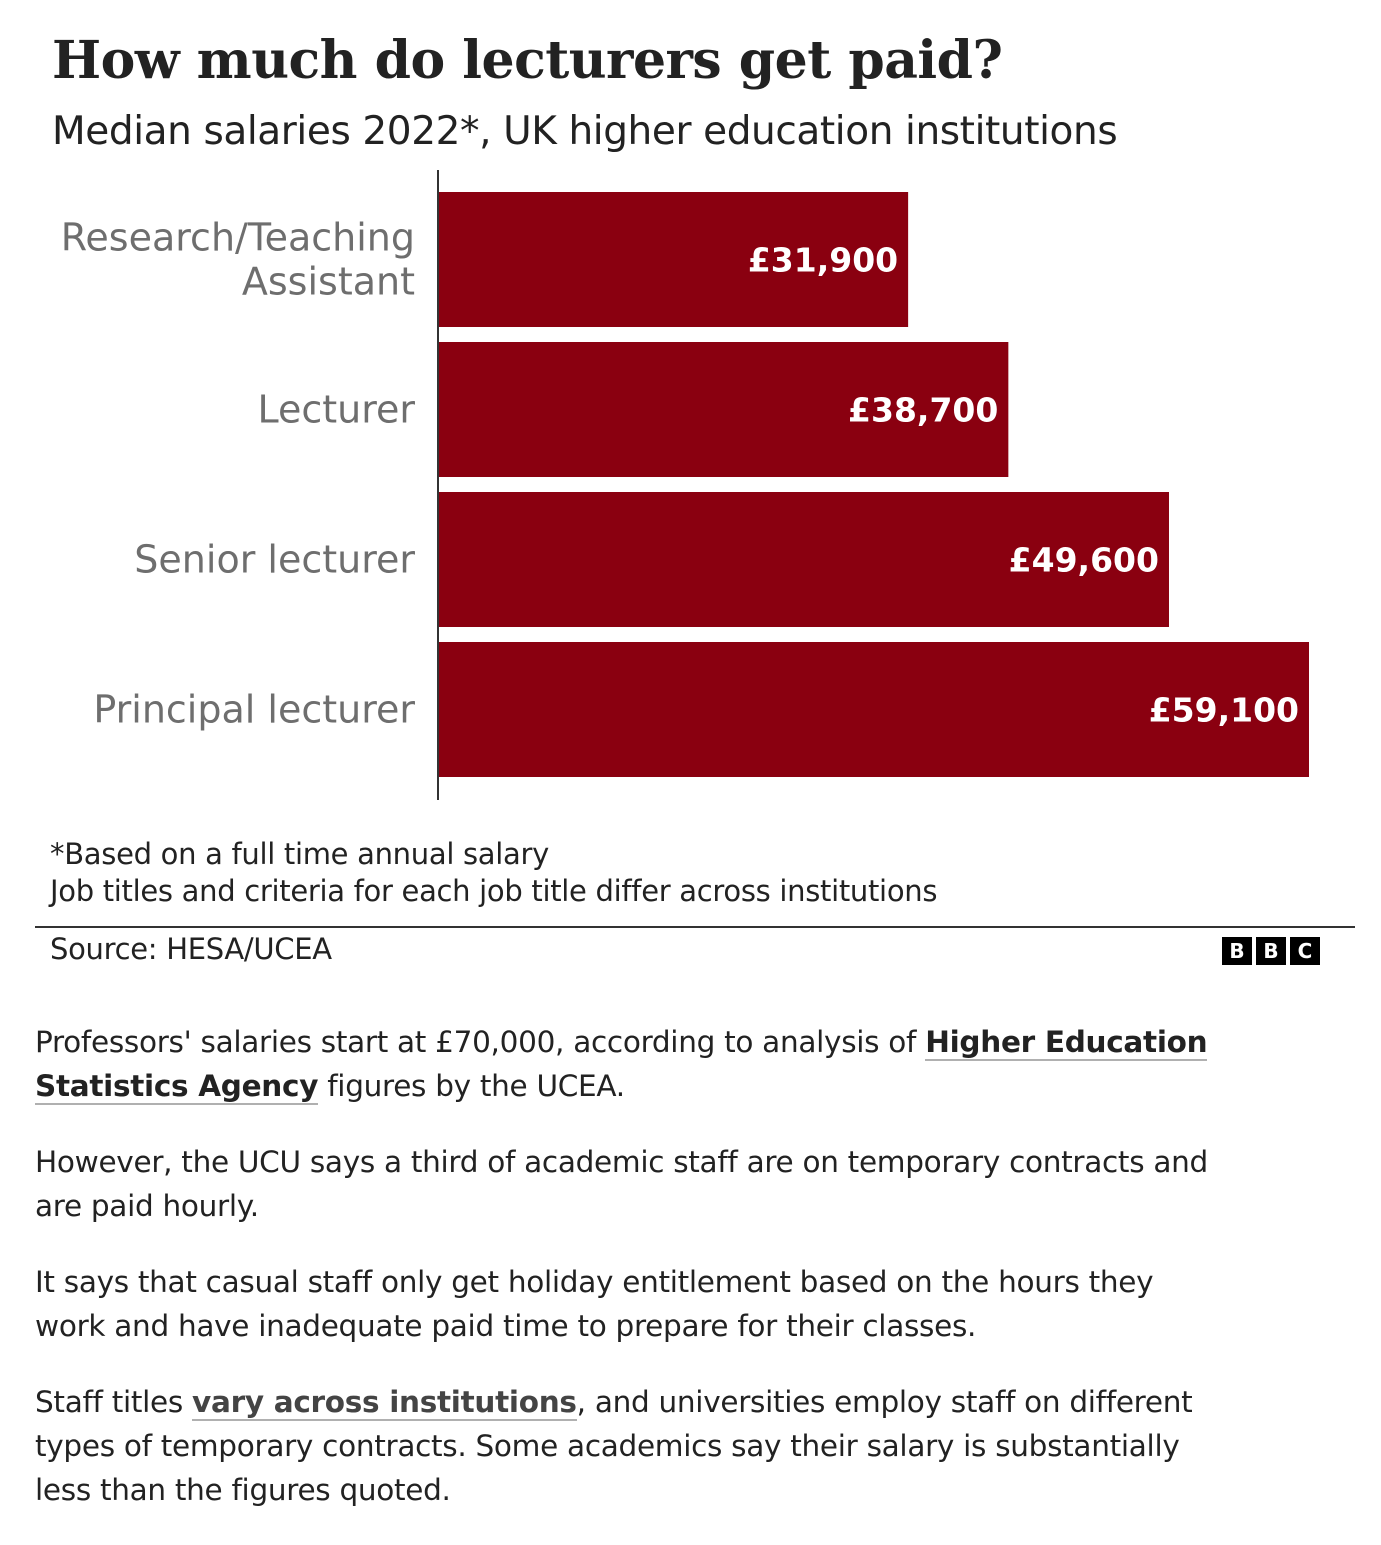  I want to click on article-text: Staff titles, so click(114, 1402).